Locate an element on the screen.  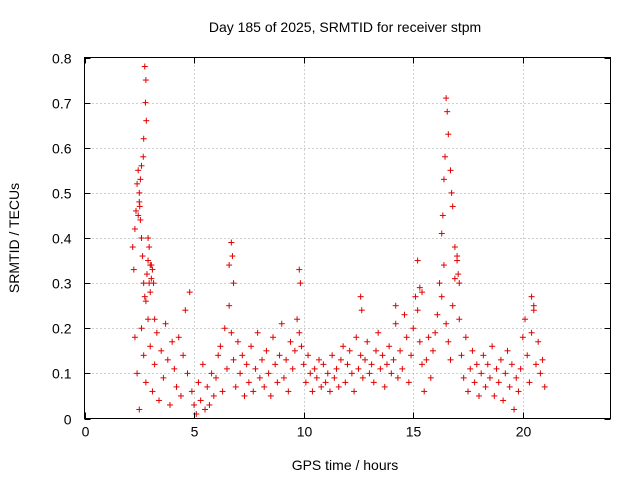
x-axis-label: GPS time / hours is located at coordinates (345, 465).